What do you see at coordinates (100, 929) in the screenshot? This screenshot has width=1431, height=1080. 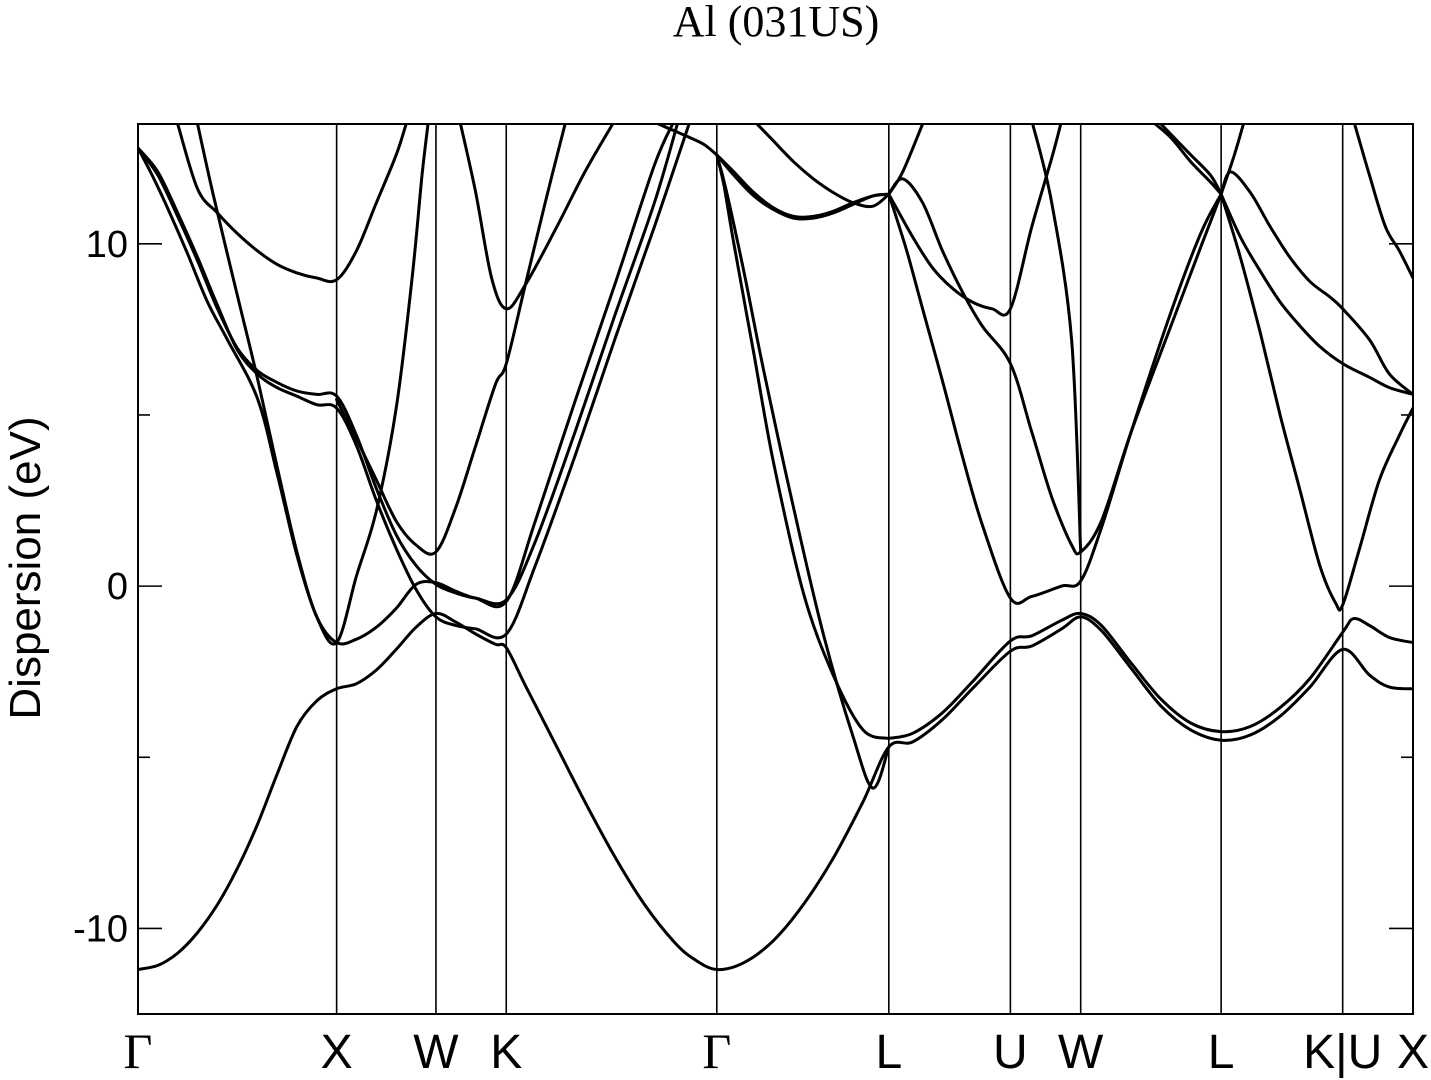 I see `y-tick-label: -10` at bounding box center [100, 929].